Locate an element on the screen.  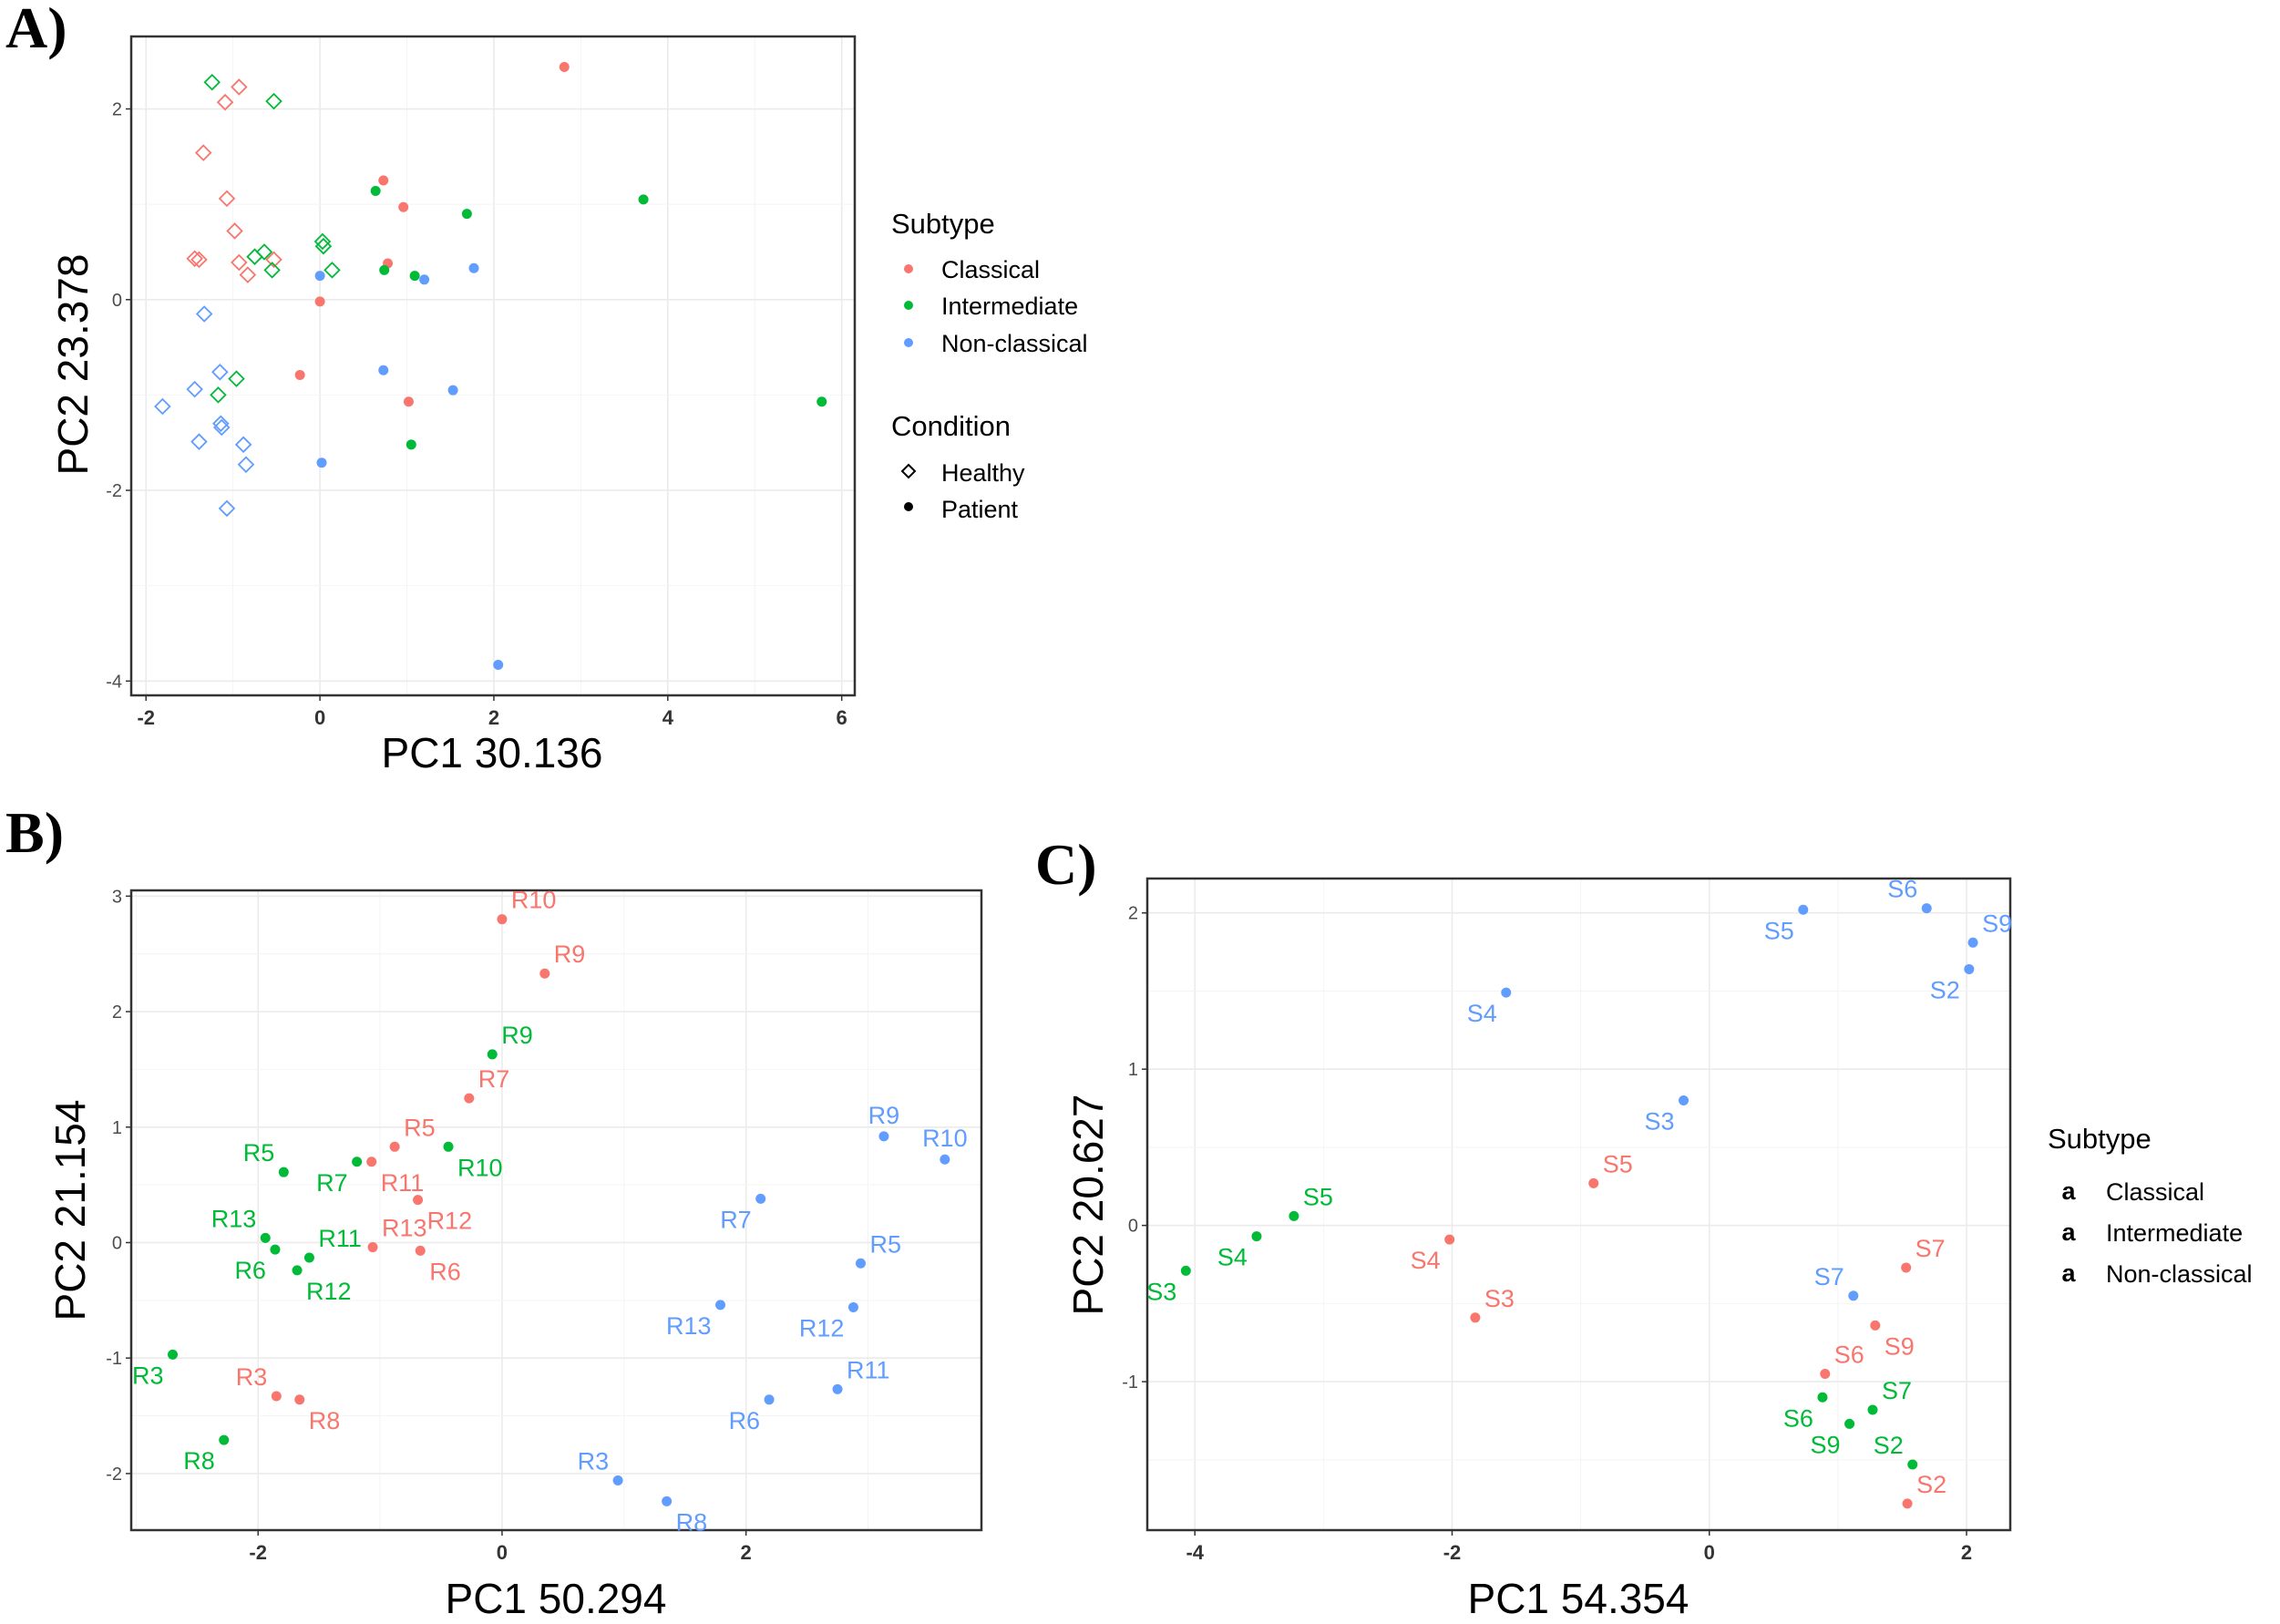
legend-item-classical: Classical is located at coordinates (2155, 1192).